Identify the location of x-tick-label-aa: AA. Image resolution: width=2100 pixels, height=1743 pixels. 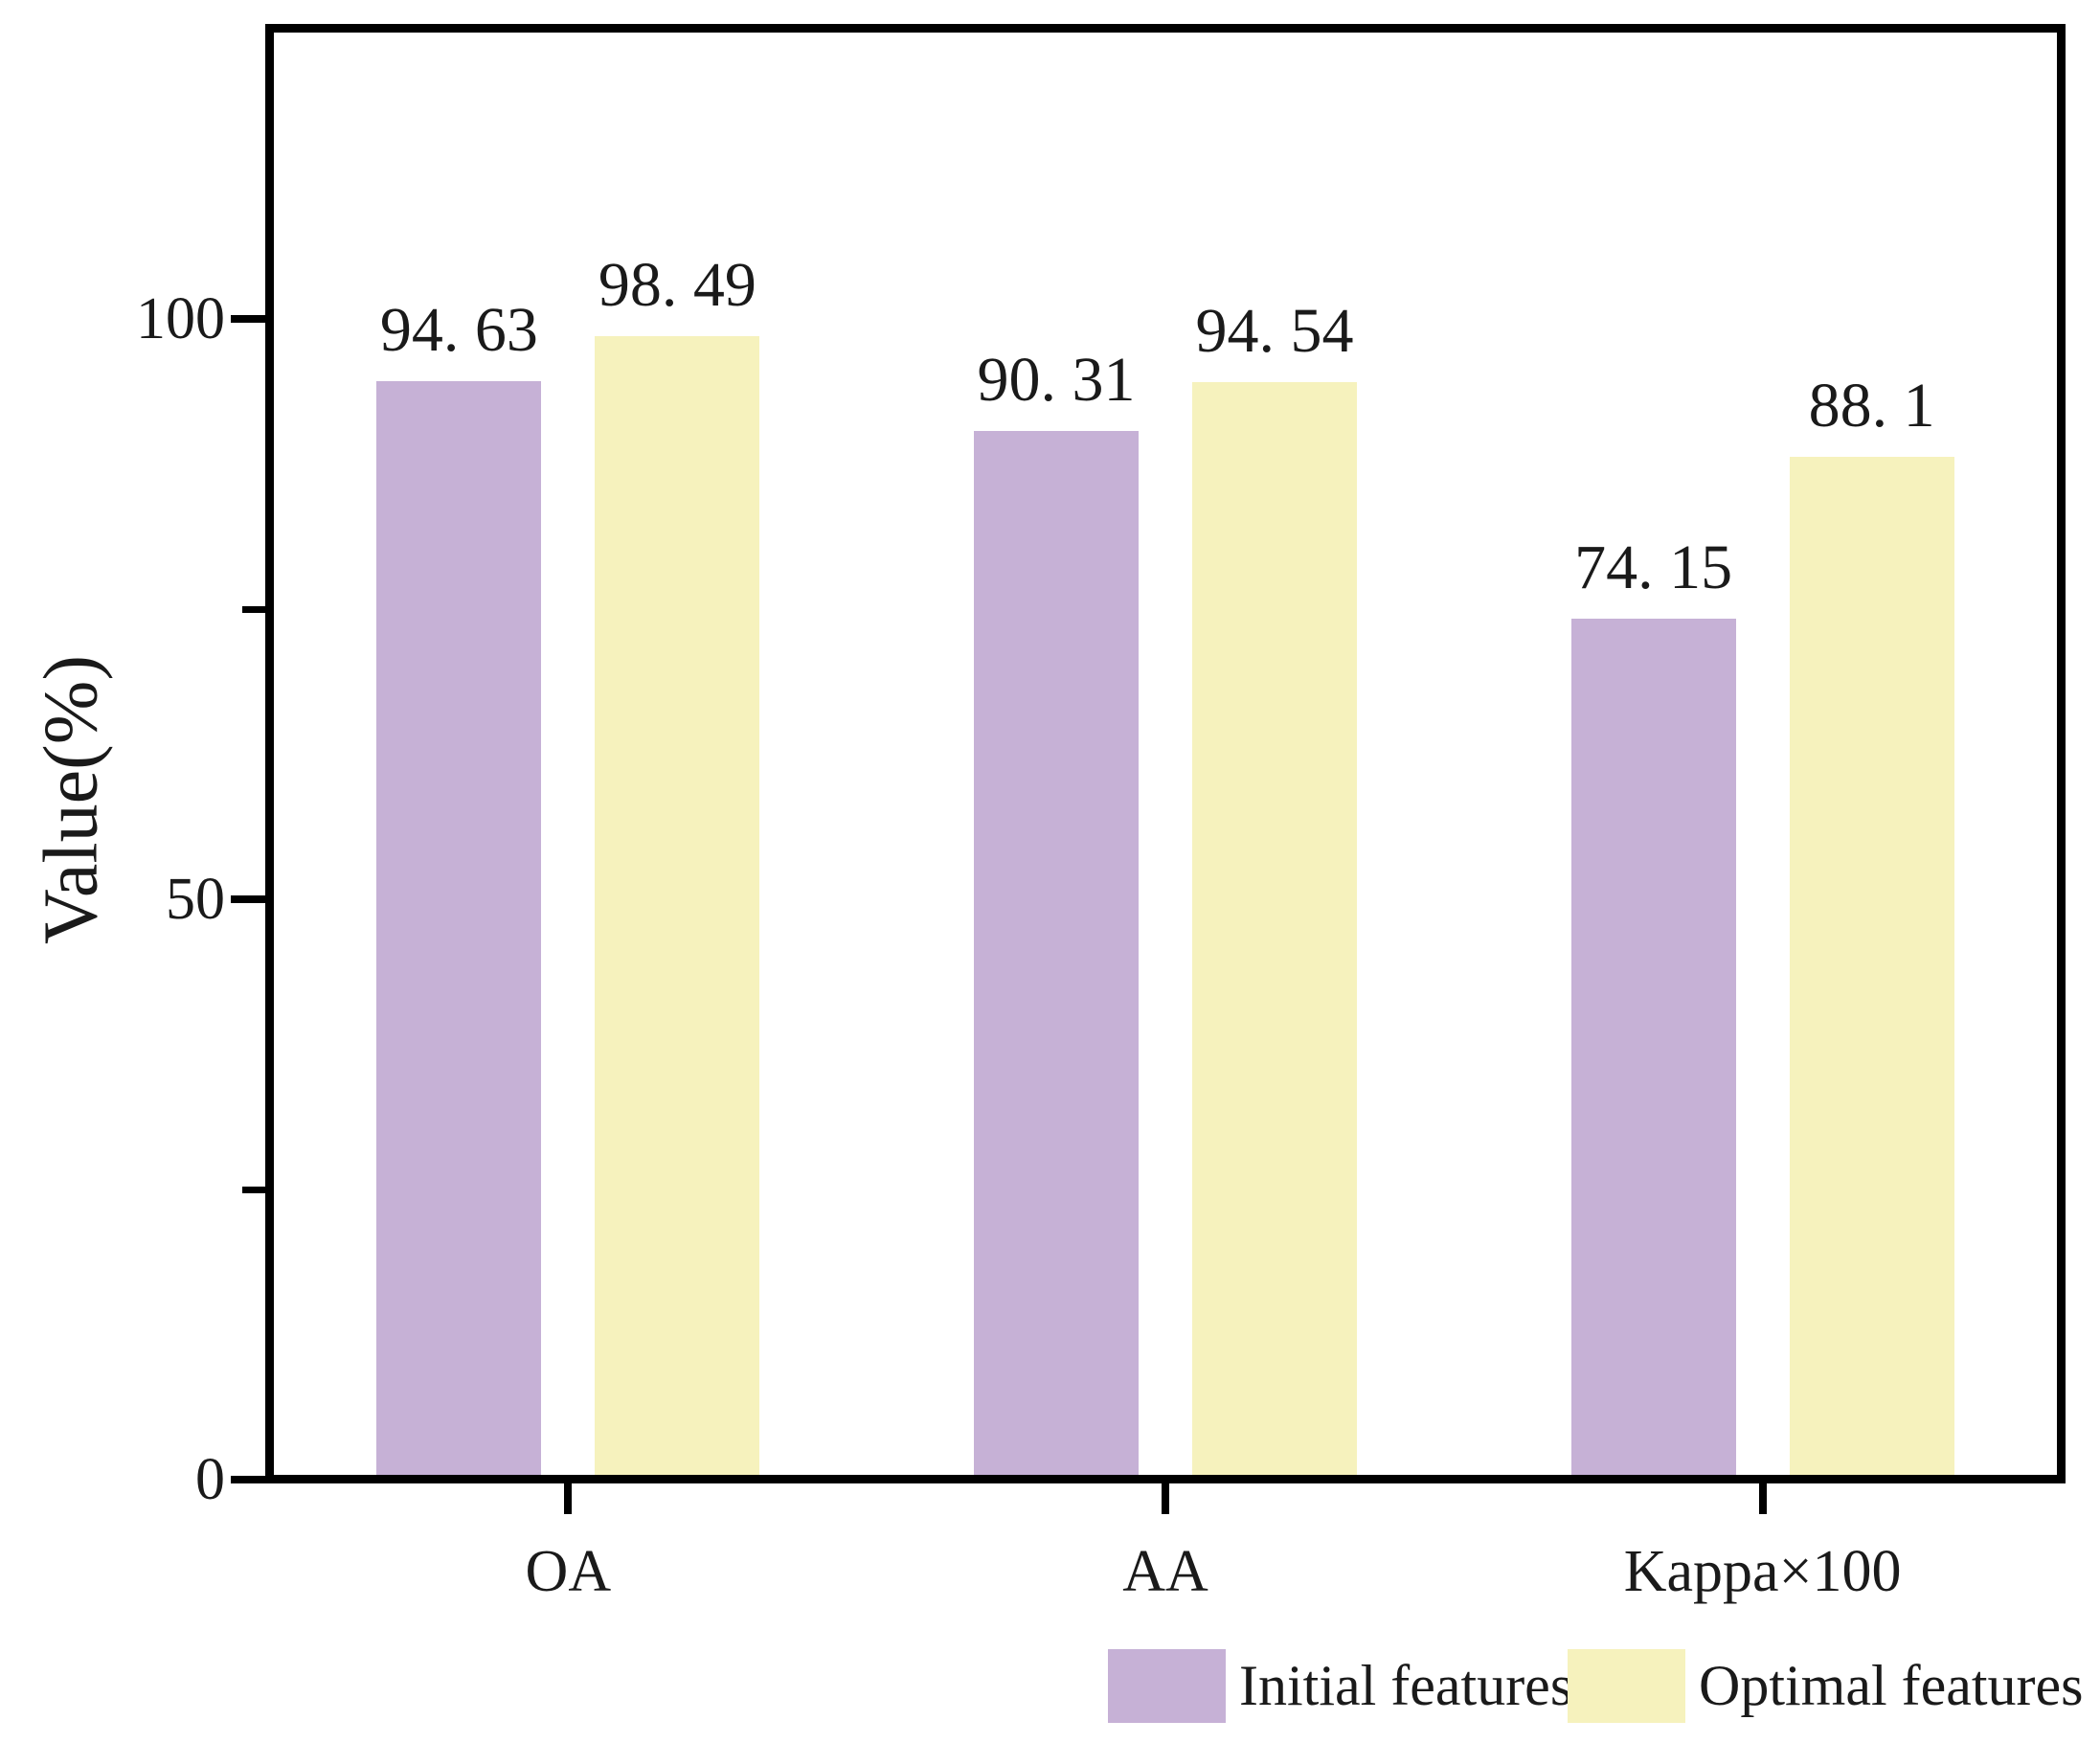
(1165, 1572).